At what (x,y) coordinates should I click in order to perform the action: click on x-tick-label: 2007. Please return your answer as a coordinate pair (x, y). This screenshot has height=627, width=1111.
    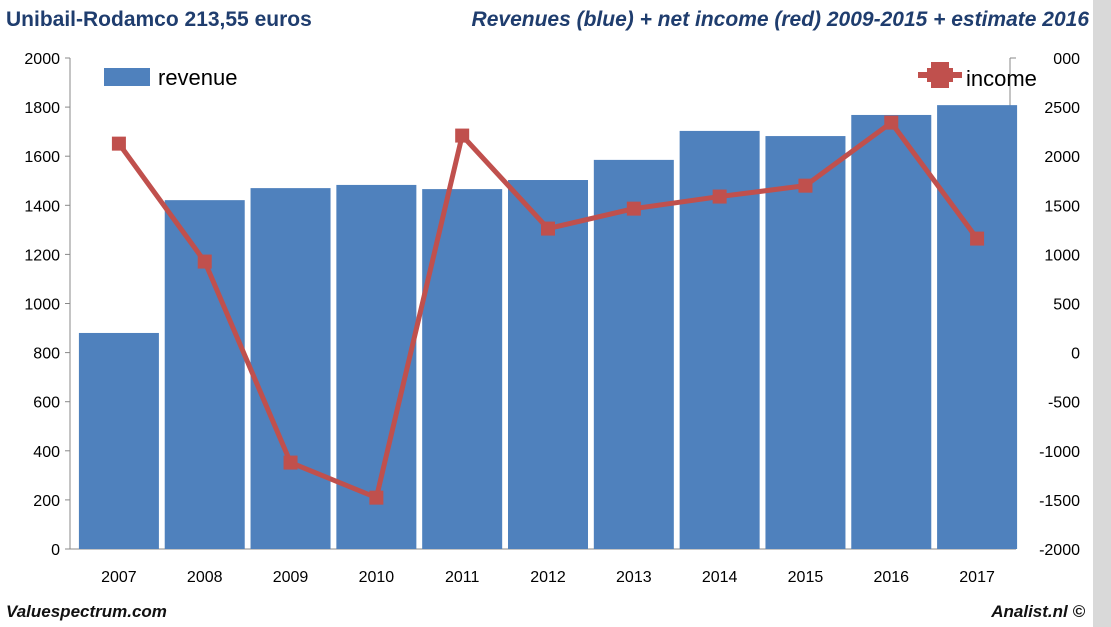
    Looking at the image, I should click on (119, 577).